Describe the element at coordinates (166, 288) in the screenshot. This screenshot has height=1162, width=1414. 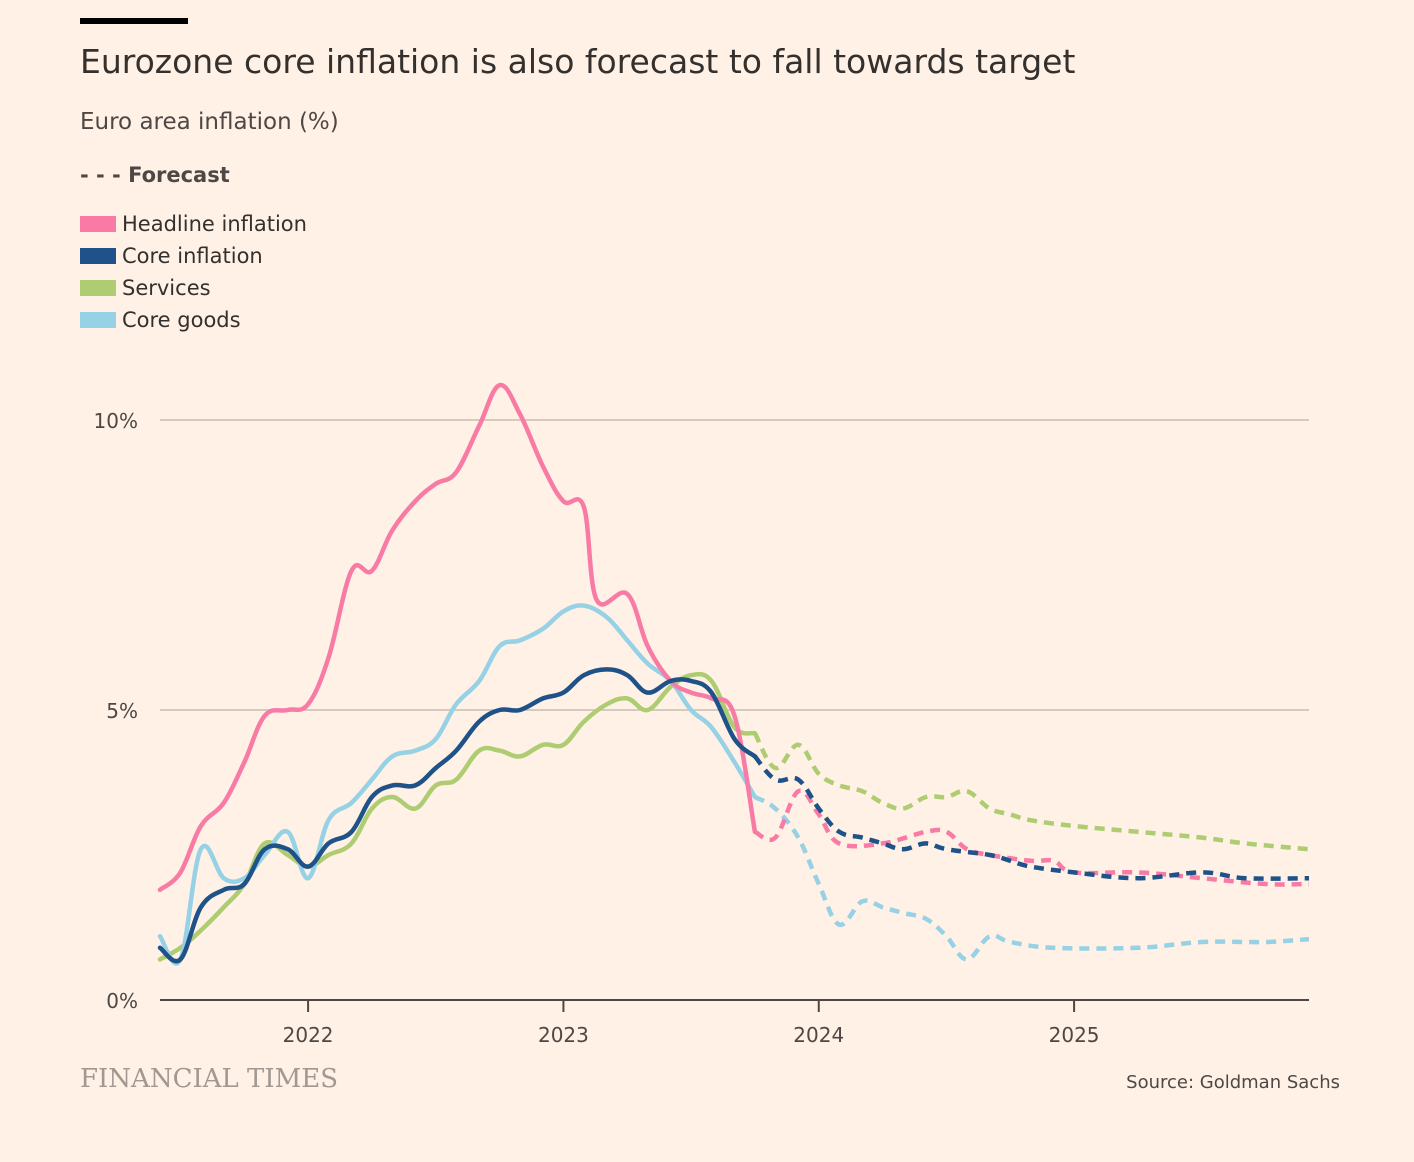
I see `legend-label-services: Services` at that location.